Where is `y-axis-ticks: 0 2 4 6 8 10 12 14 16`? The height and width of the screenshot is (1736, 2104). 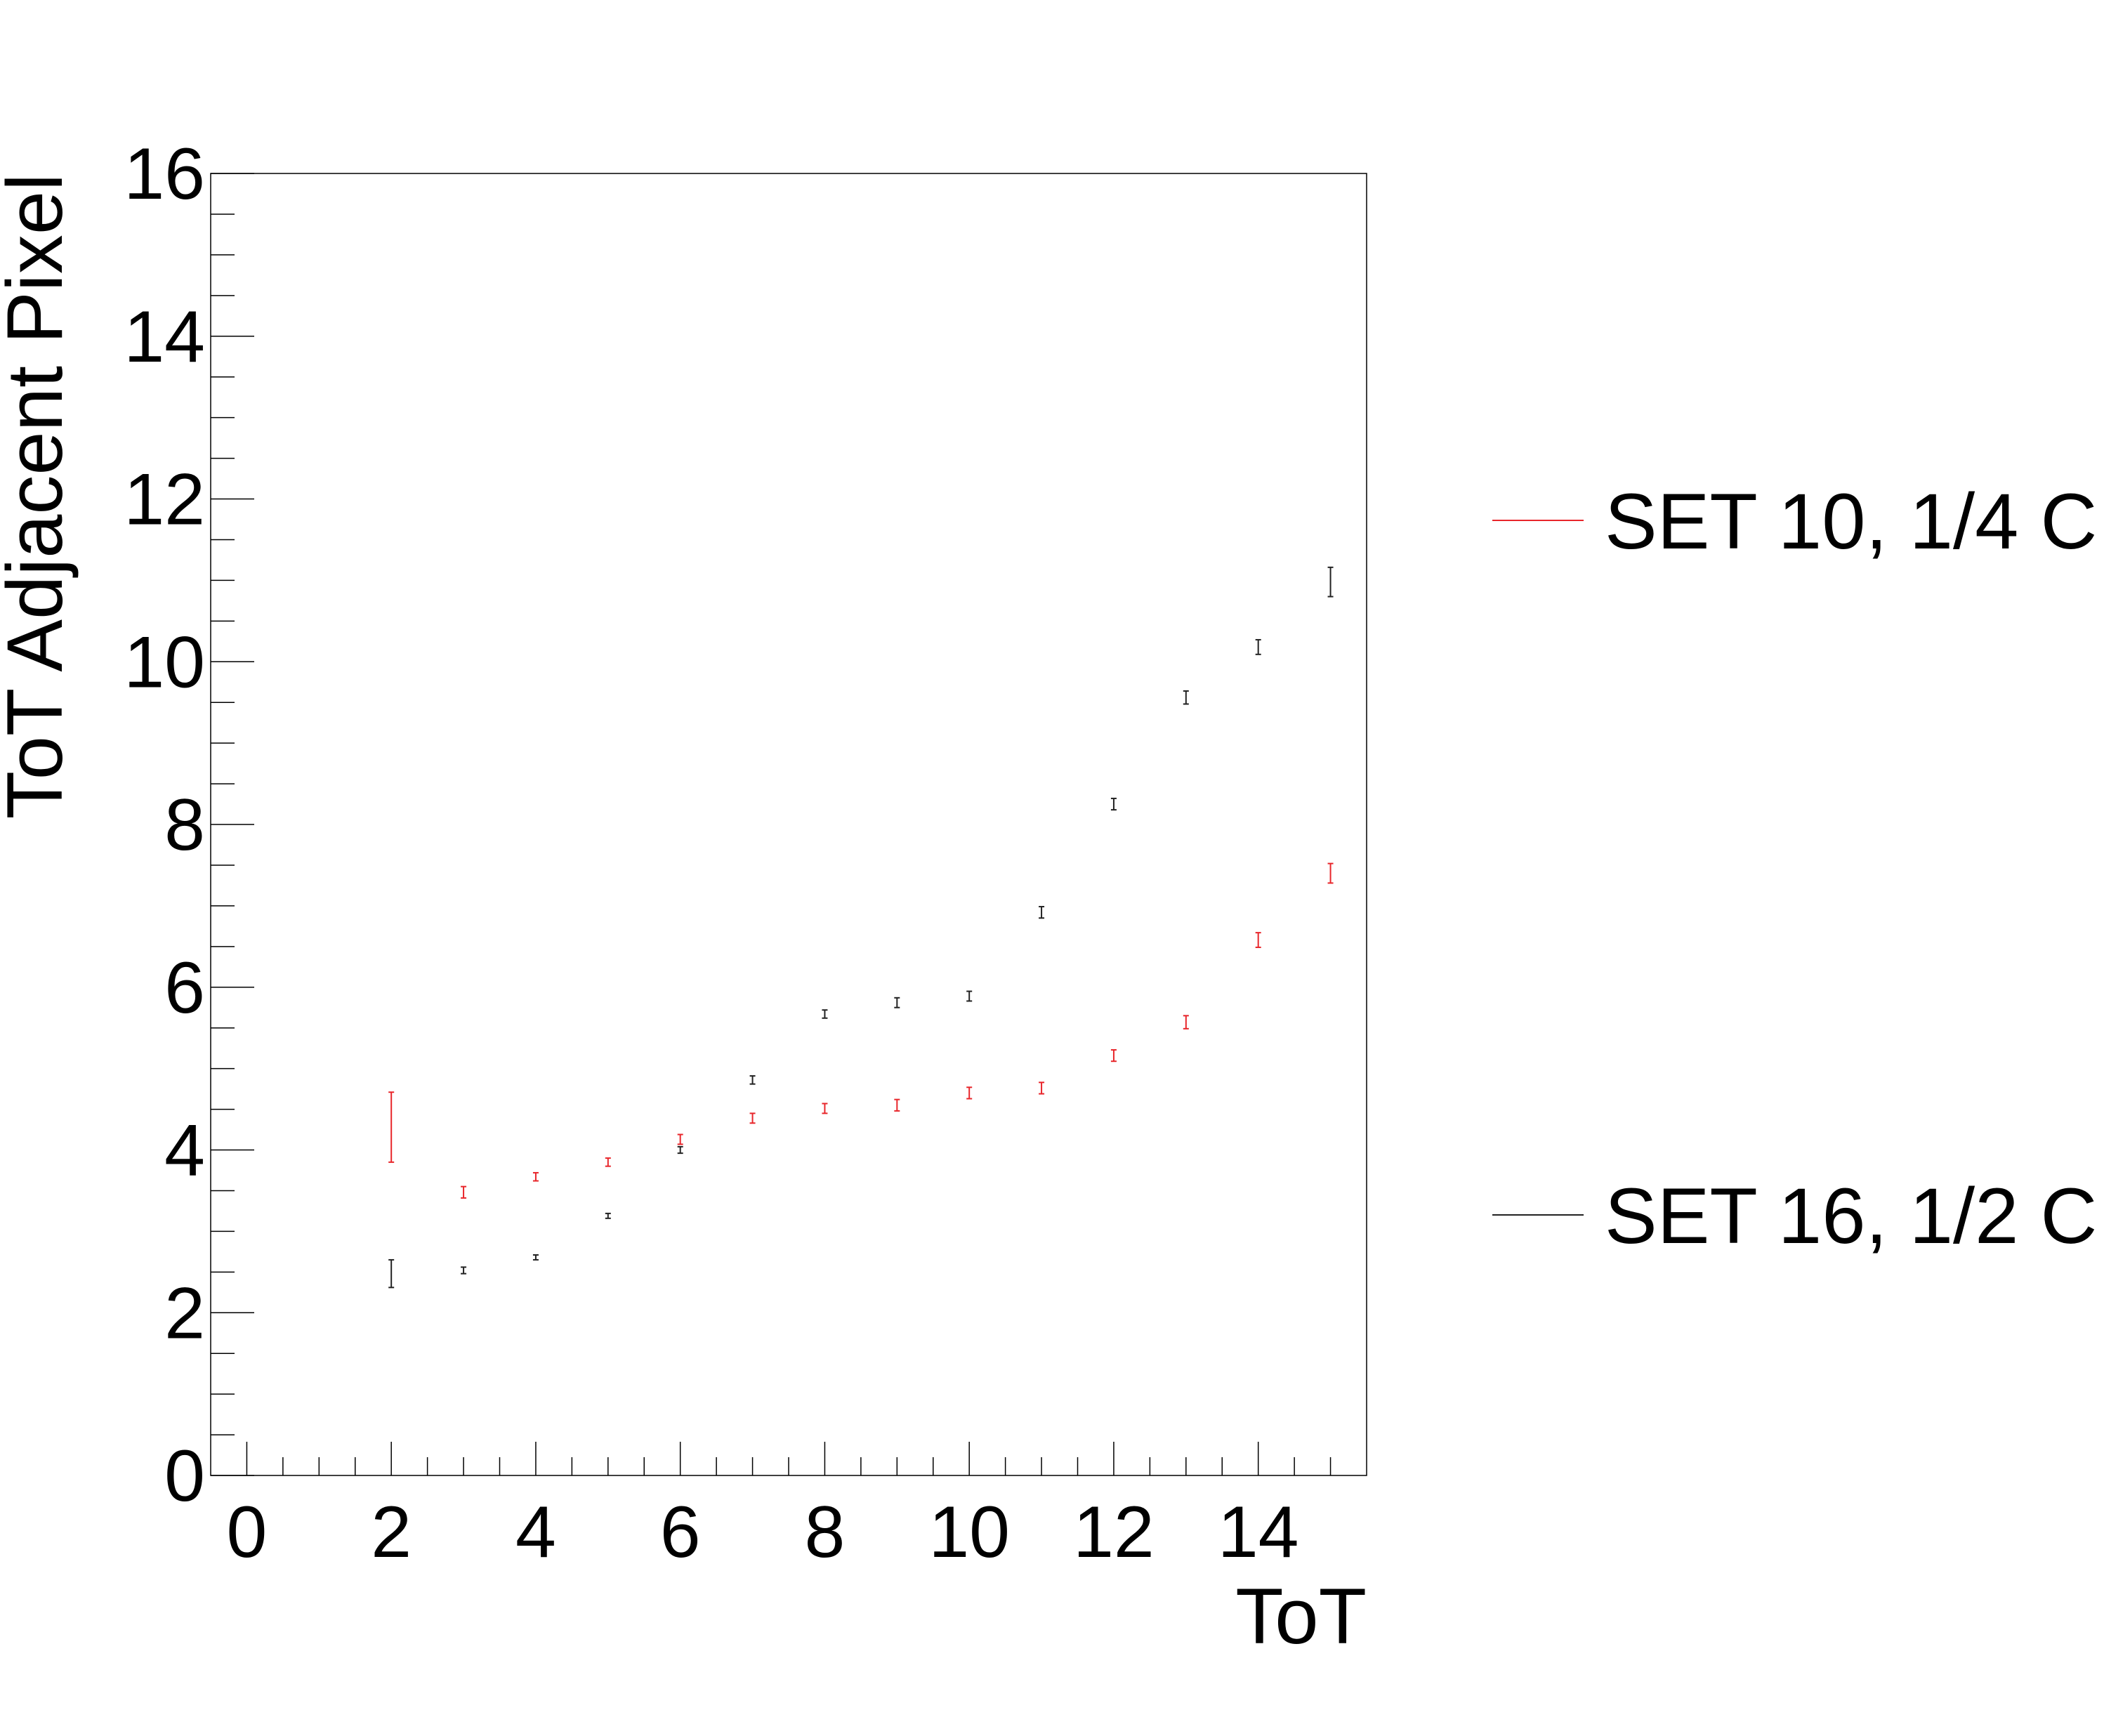 y-axis-ticks: 0 2 4 6 8 10 12 14 16 is located at coordinates (189, 825).